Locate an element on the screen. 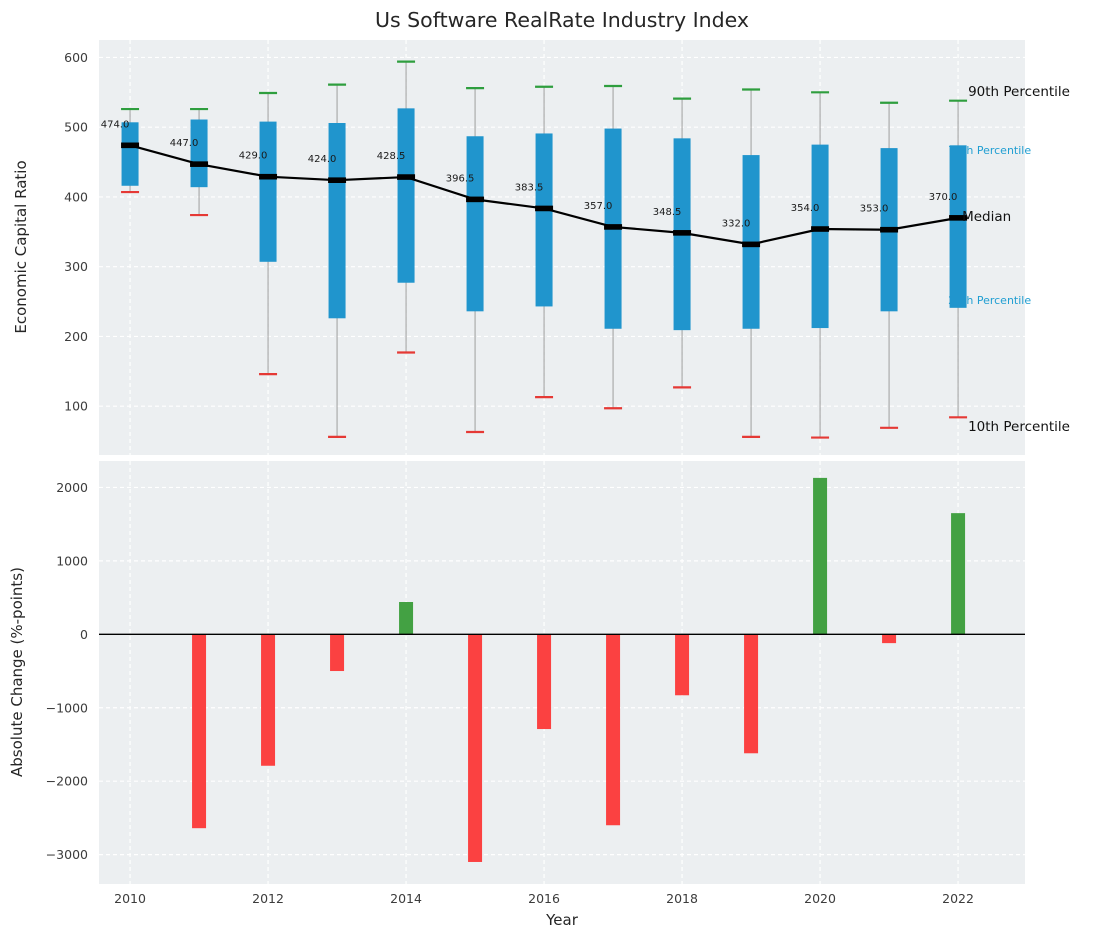 Image resolution: width=1103 pixels, height=946 pixels. iqr-box-2016 is located at coordinates (544, 220).